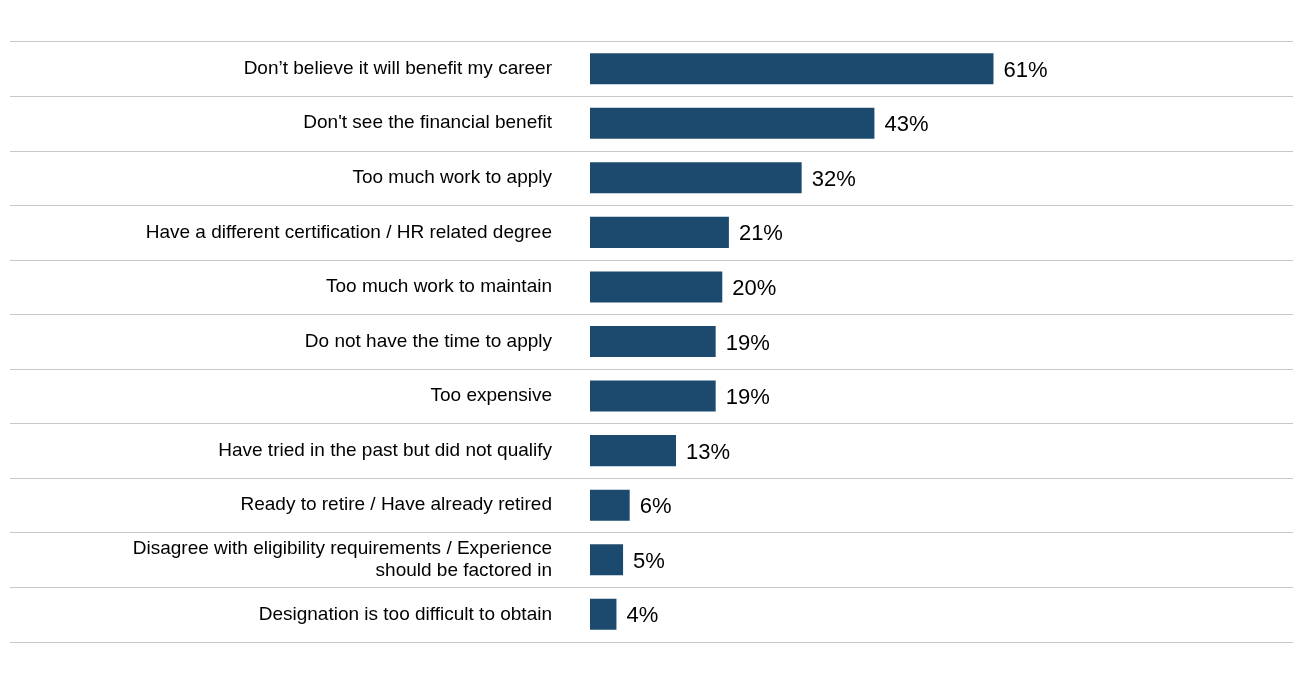  I want to click on y-tick-label: Too much work to maintain, so click(439, 286).